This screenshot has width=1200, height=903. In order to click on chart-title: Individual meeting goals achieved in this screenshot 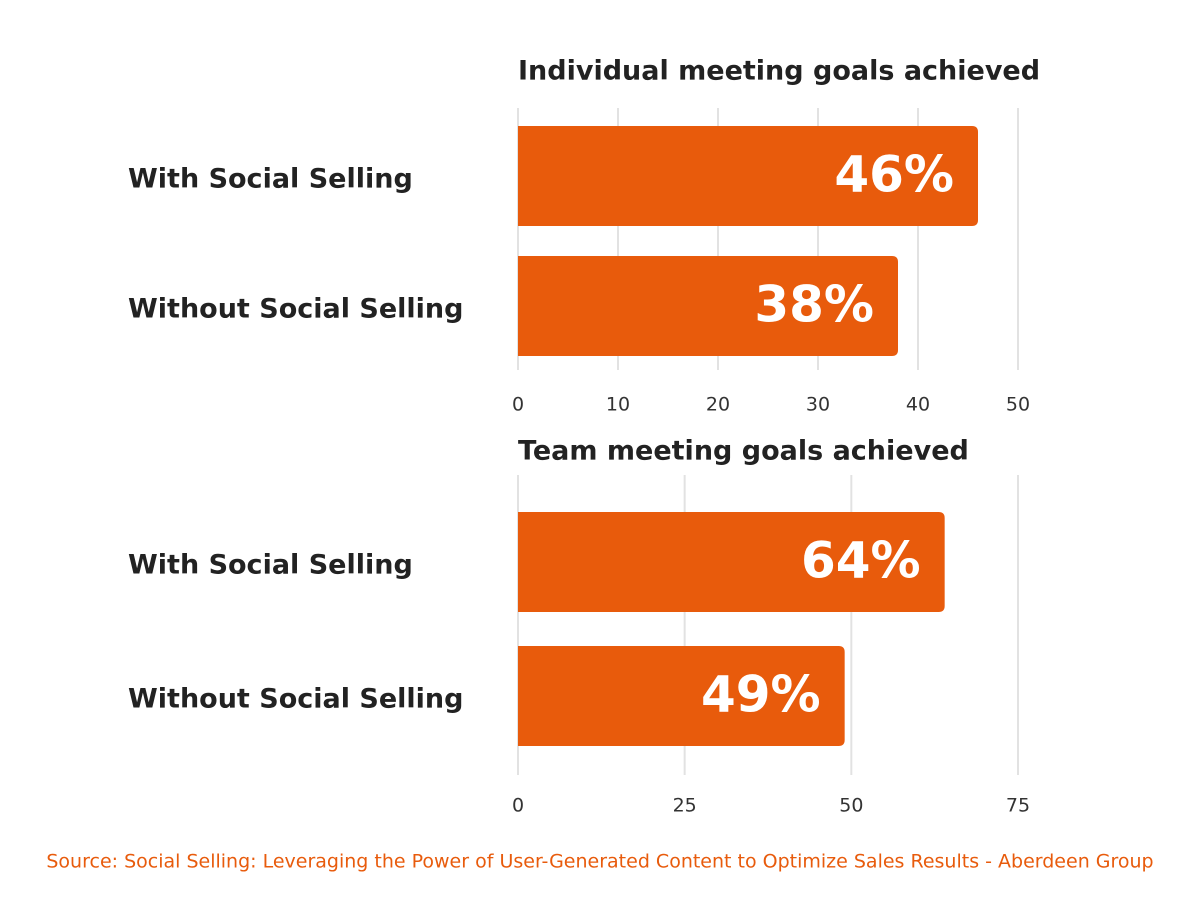, I will do `click(779, 71)`.